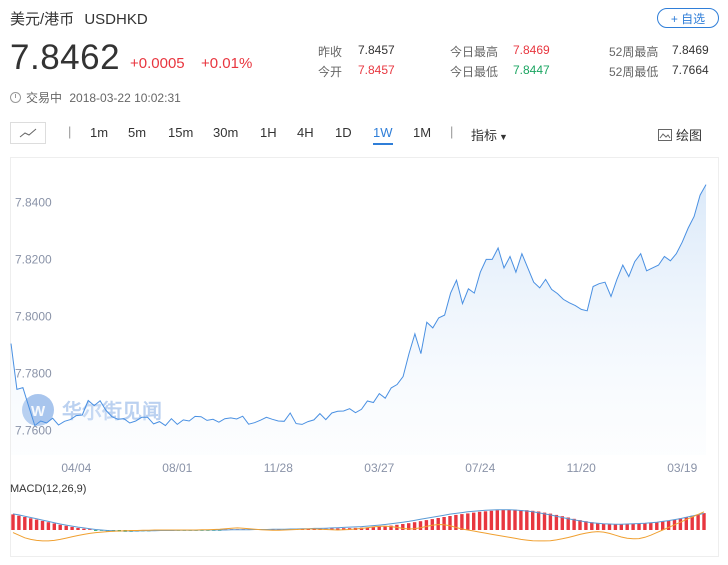 This screenshot has height=565, width=728. I want to click on y-tick-label: 7.7800, so click(33, 374).